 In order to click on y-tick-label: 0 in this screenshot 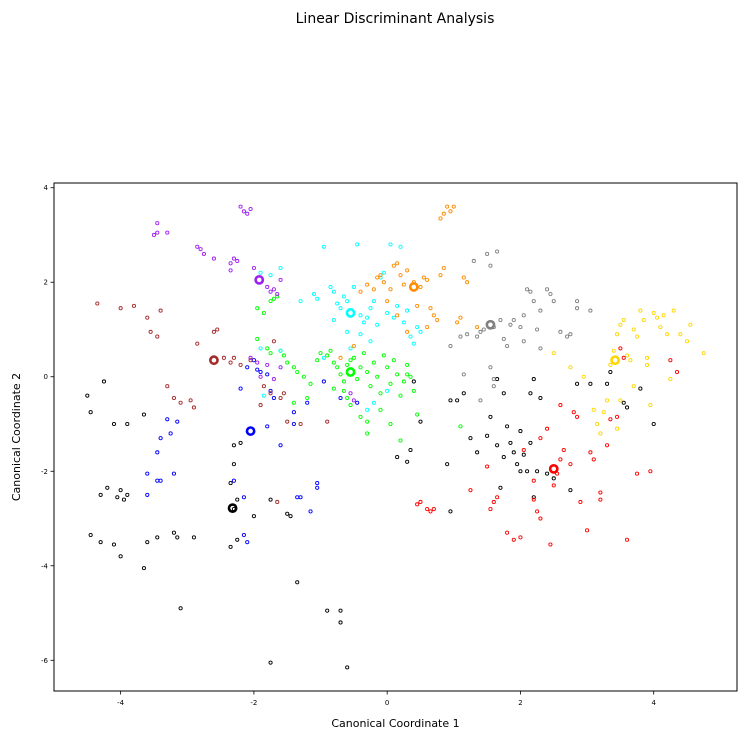, I will do `click(46, 377)`.